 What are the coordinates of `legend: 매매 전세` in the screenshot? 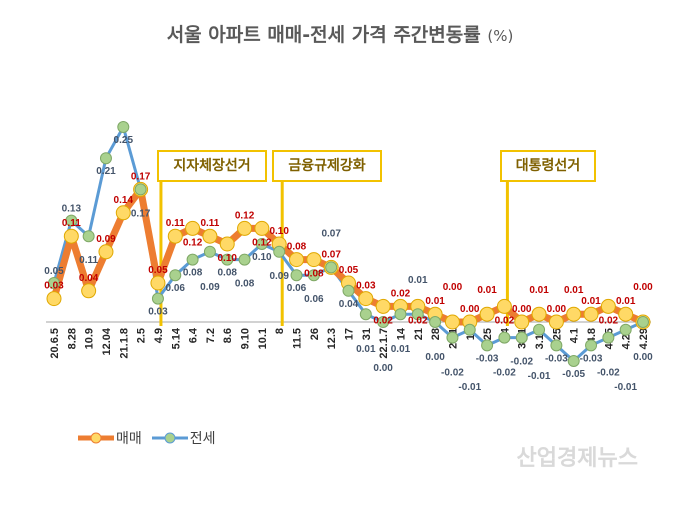 It's located at (147, 438).